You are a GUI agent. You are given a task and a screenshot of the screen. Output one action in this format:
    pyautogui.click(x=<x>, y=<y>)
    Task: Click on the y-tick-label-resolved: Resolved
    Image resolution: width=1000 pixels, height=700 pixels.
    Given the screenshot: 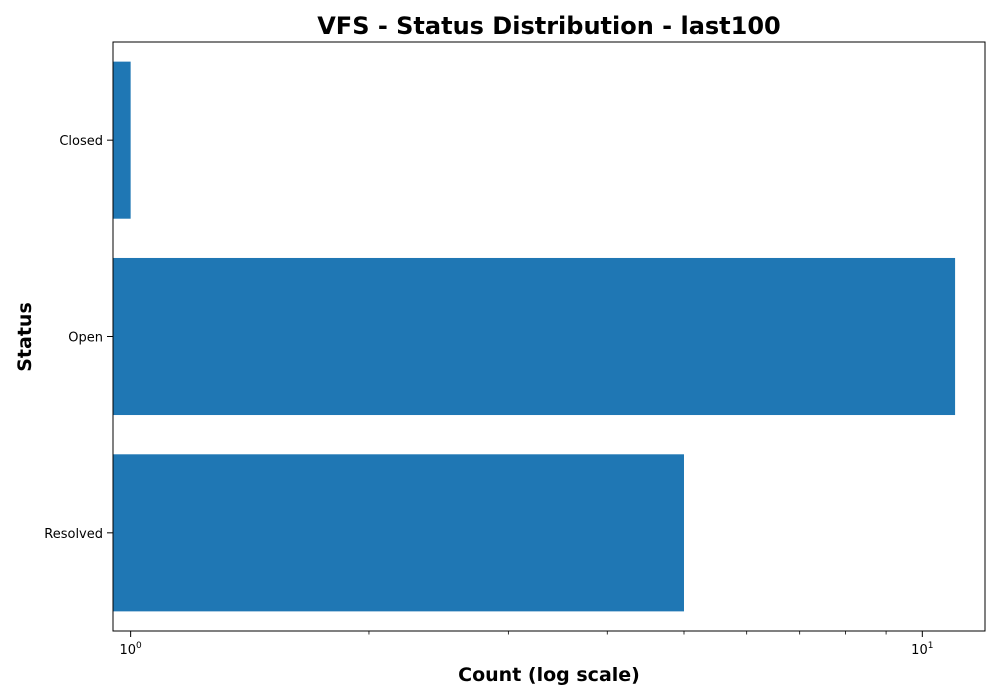 What is the action you would take?
    pyautogui.click(x=73, y=534)
    